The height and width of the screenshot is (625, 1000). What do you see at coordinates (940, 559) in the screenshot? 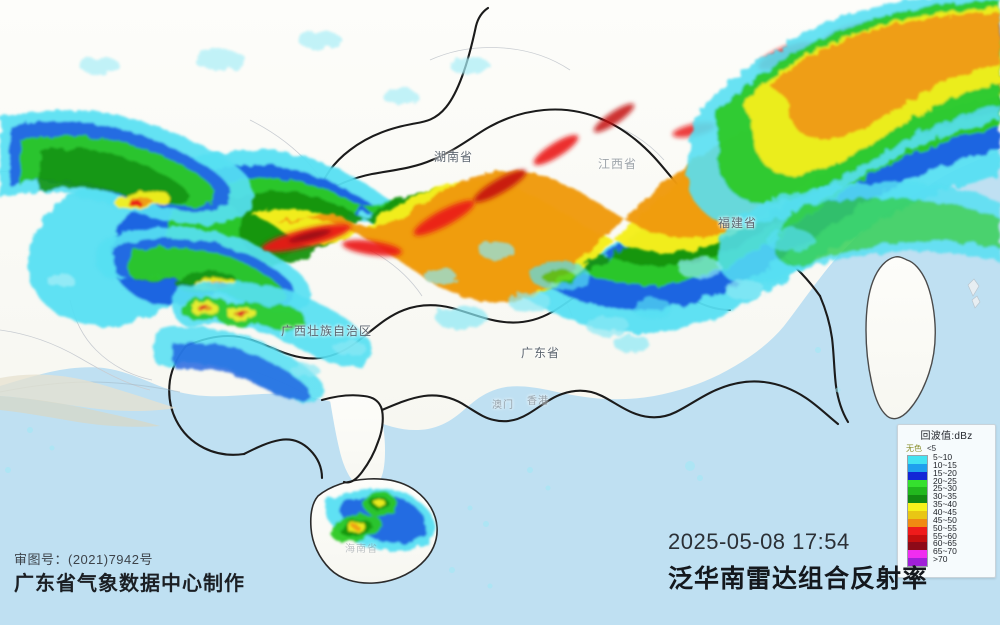
I see `legend-tick-13: >70` at bounding box center [940, 559].